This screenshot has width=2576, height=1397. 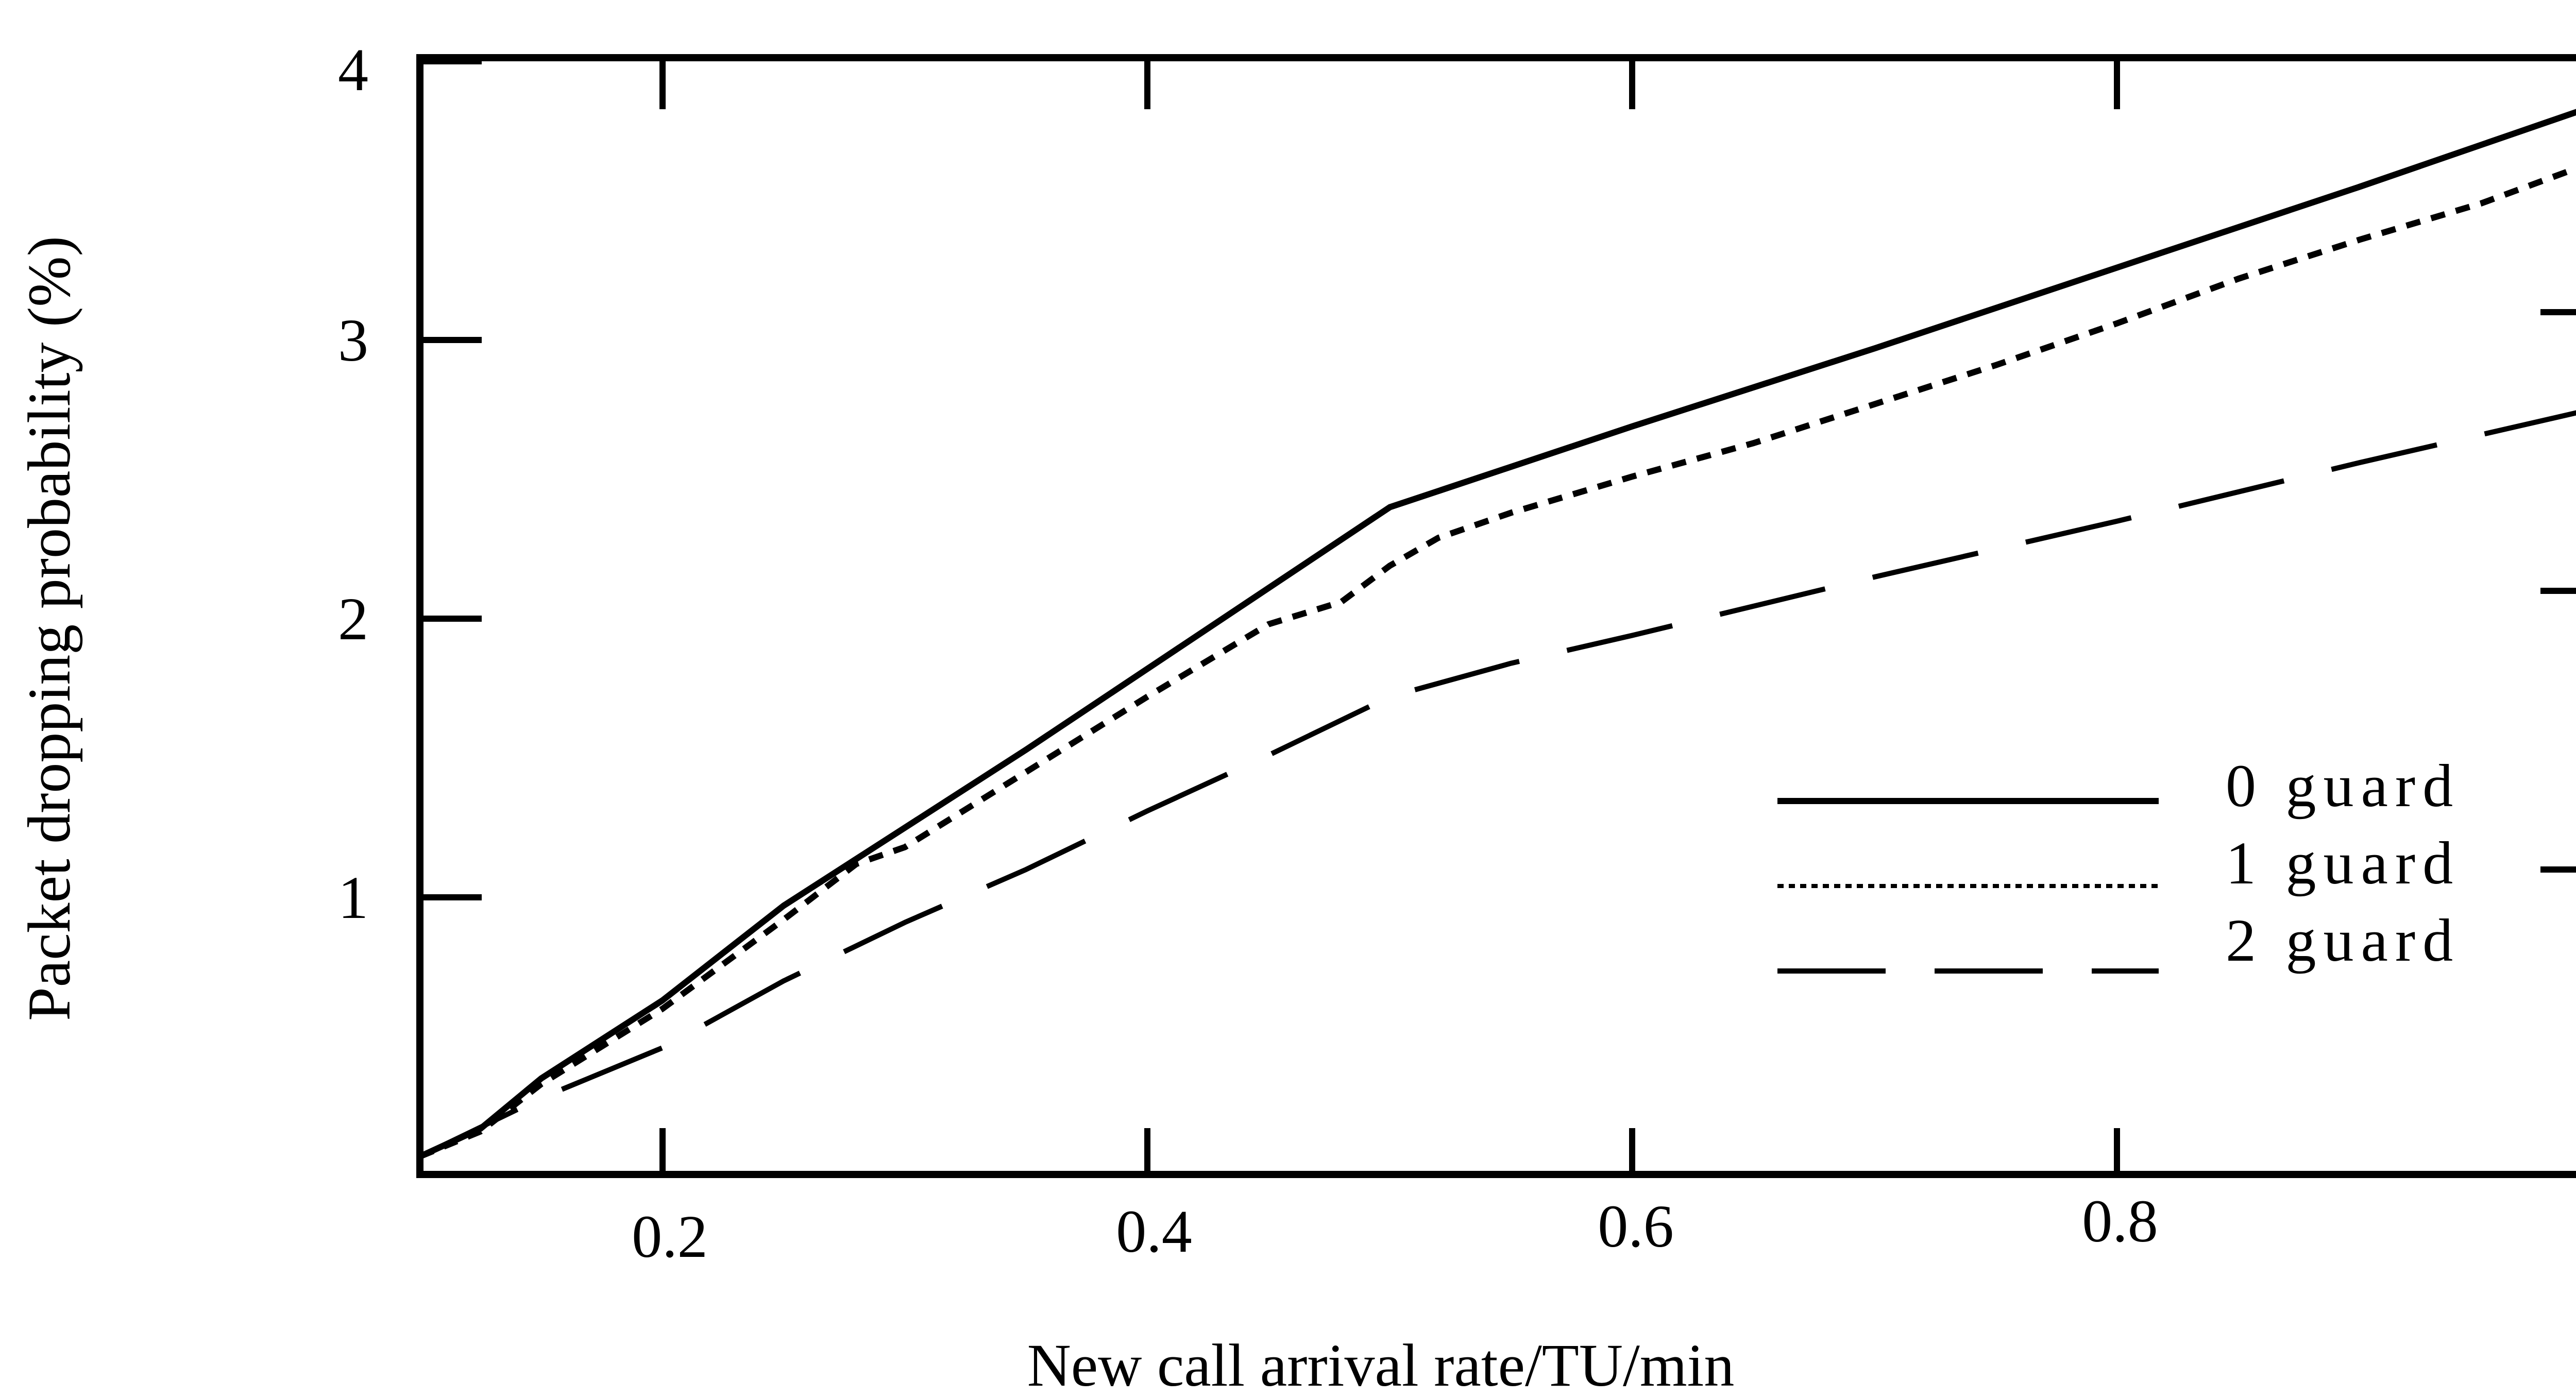 What do you see at coordinates (1636, 1226) in the screenshot?
I see `x-tick-label: 0.6` at bounding box center [1636, 1226].